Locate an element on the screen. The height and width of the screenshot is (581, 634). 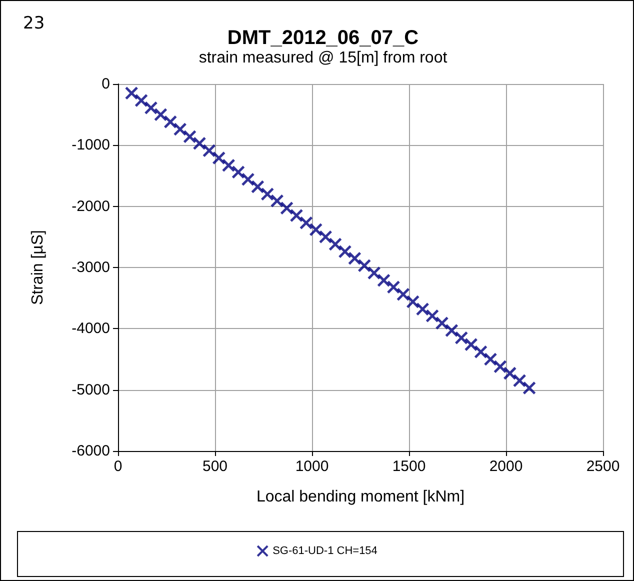
y-tick-label: -2000 is located at coordinates (91, 206).